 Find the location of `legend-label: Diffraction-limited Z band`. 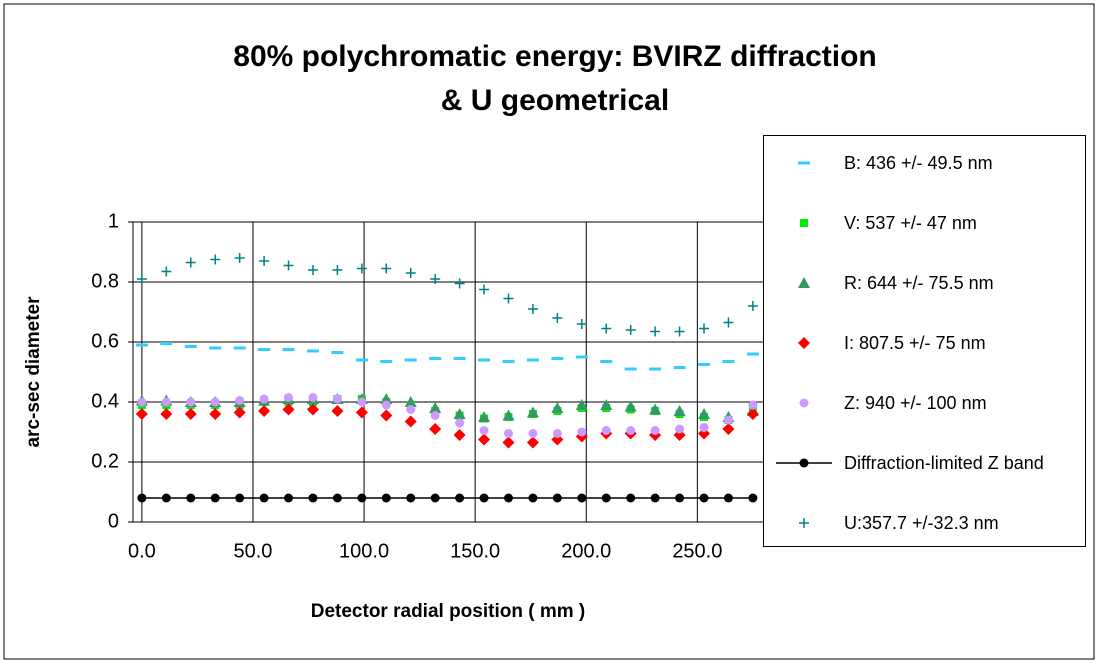

legend-label: Diffraction-limited Z band is located at coordinates (944, 463).